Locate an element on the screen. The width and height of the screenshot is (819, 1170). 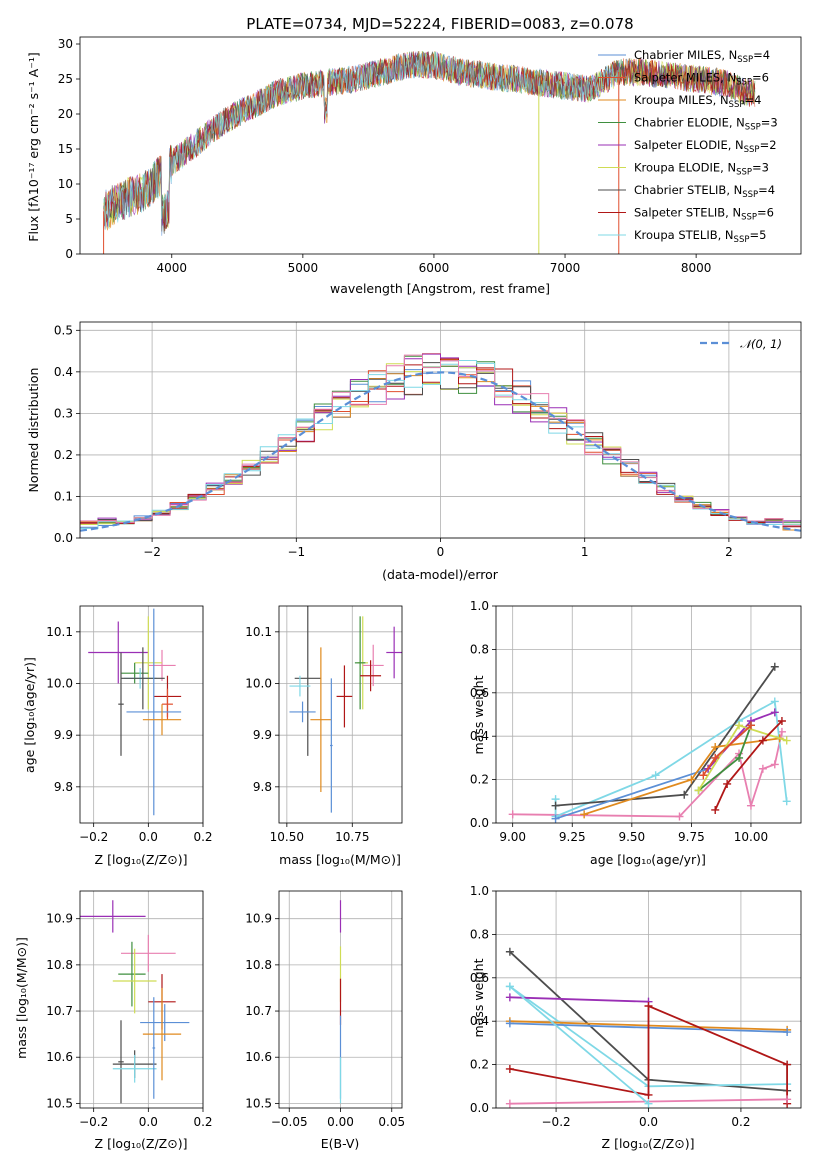
weight_vs_age-lines is located at coordinates (649, 742).